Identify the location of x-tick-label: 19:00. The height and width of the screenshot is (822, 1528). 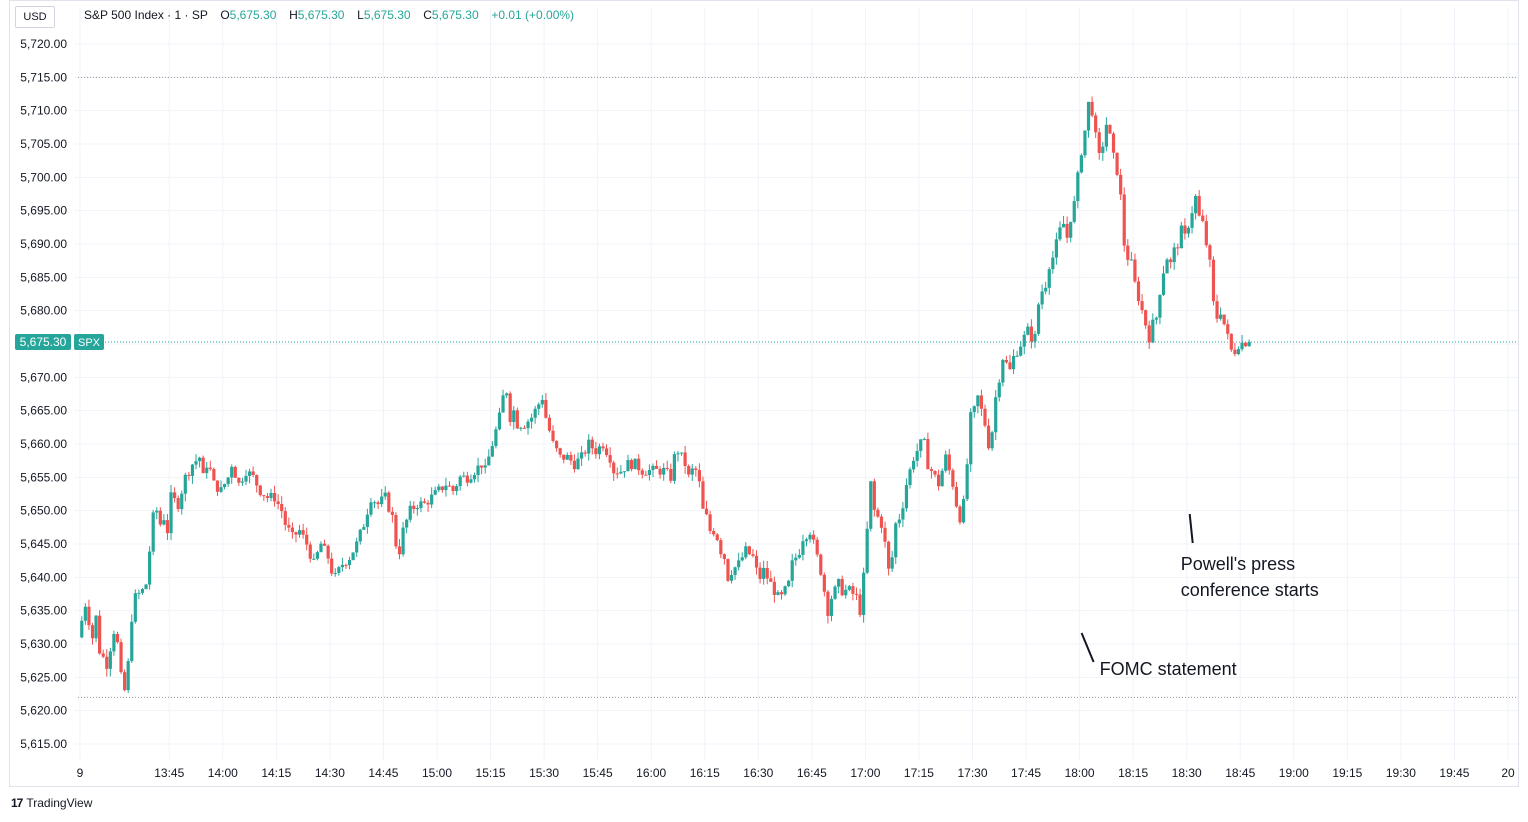
(1294, 773).